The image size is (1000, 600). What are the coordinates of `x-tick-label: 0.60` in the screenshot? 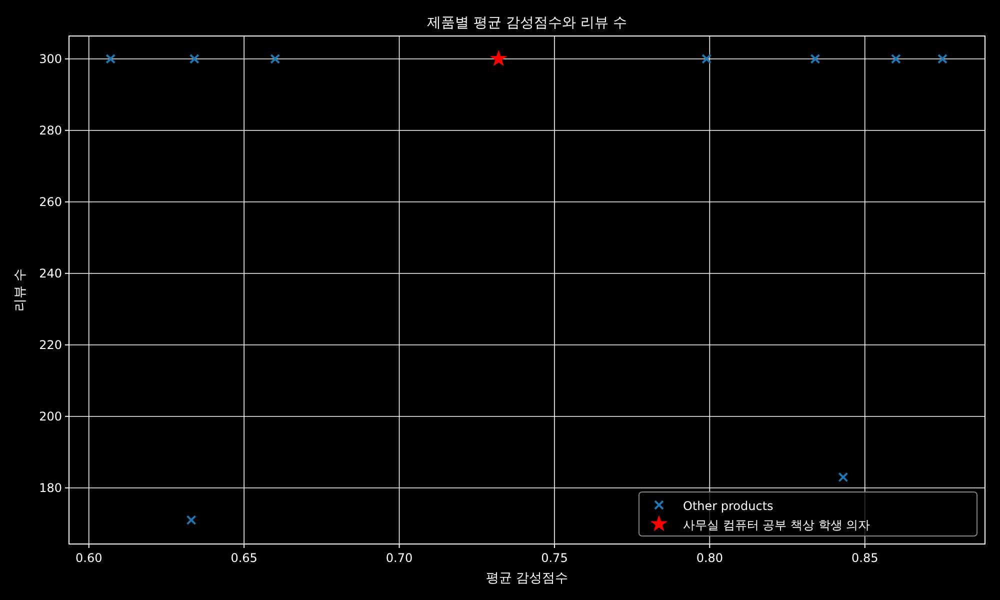 It's located at (89, 558).